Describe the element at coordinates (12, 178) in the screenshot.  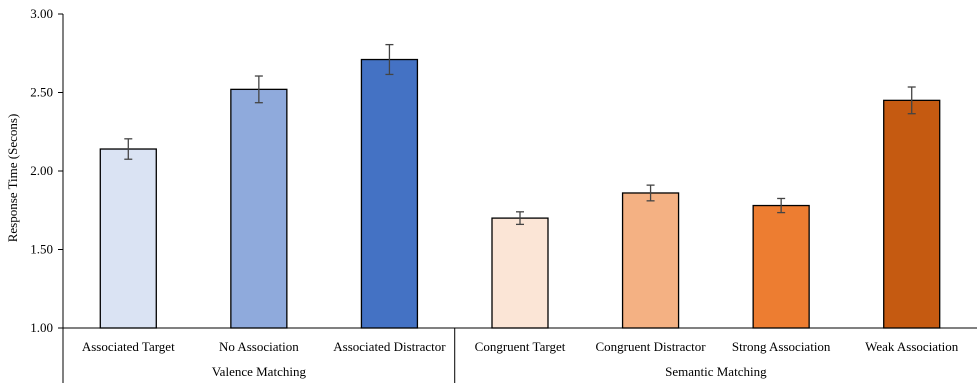
I see `y-axis-label: Response Time (Secons)` at that location.